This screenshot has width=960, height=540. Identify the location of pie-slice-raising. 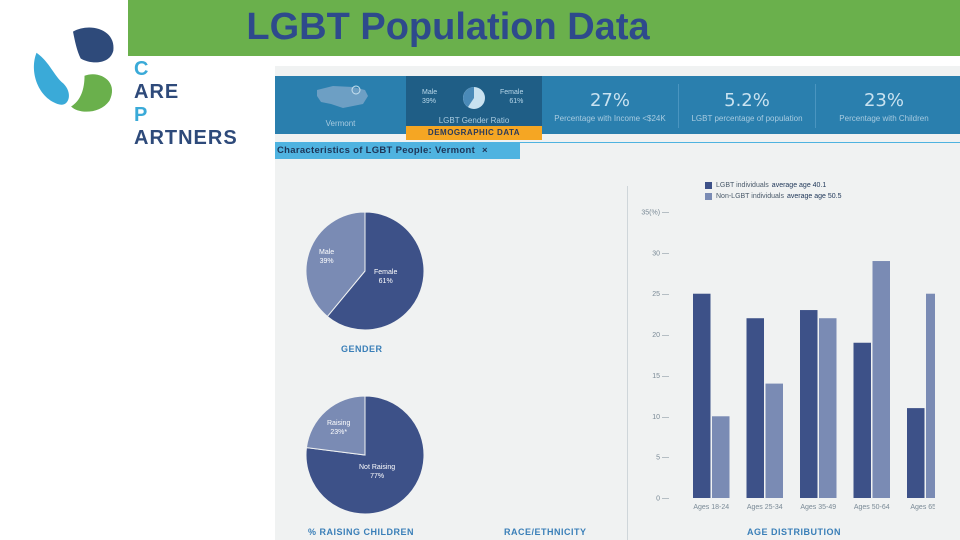
(335, 425).